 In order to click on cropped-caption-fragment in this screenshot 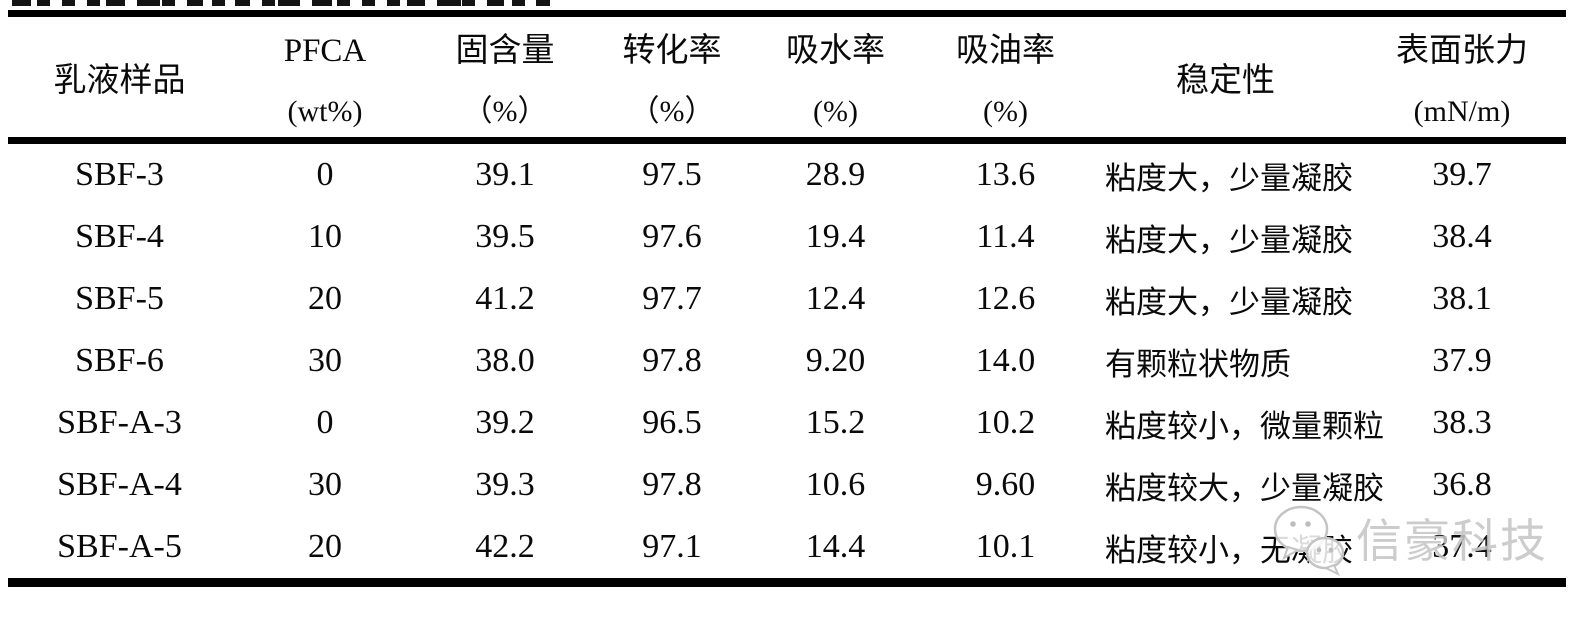, I will do `click(286, 3)`.